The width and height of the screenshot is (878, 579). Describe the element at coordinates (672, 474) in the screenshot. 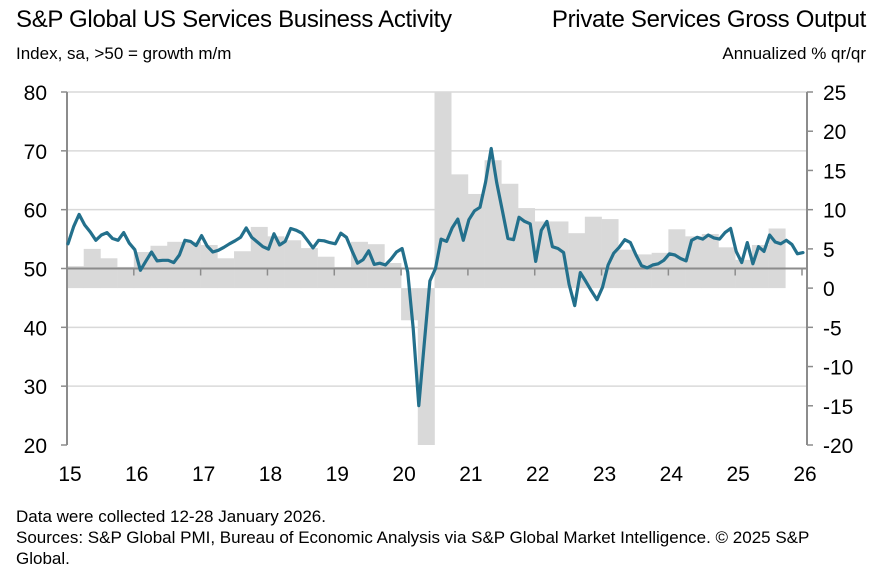

I see `x-axis-tick-label: 24` at that location.